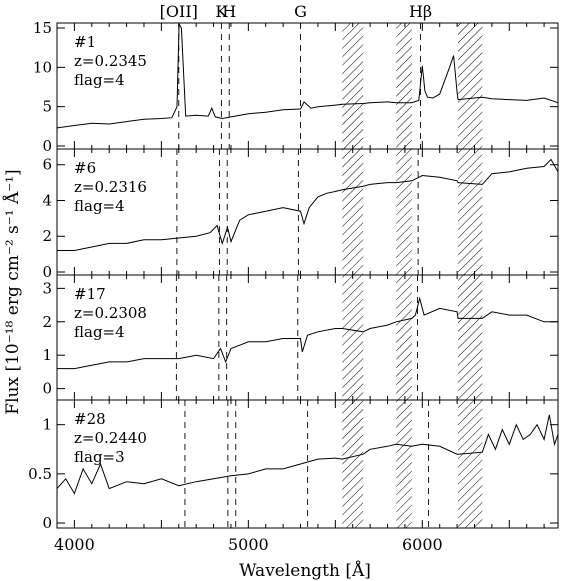 The image size is (561, 581). I want to click on panel-2-label-0: #6, so click(85, 168).